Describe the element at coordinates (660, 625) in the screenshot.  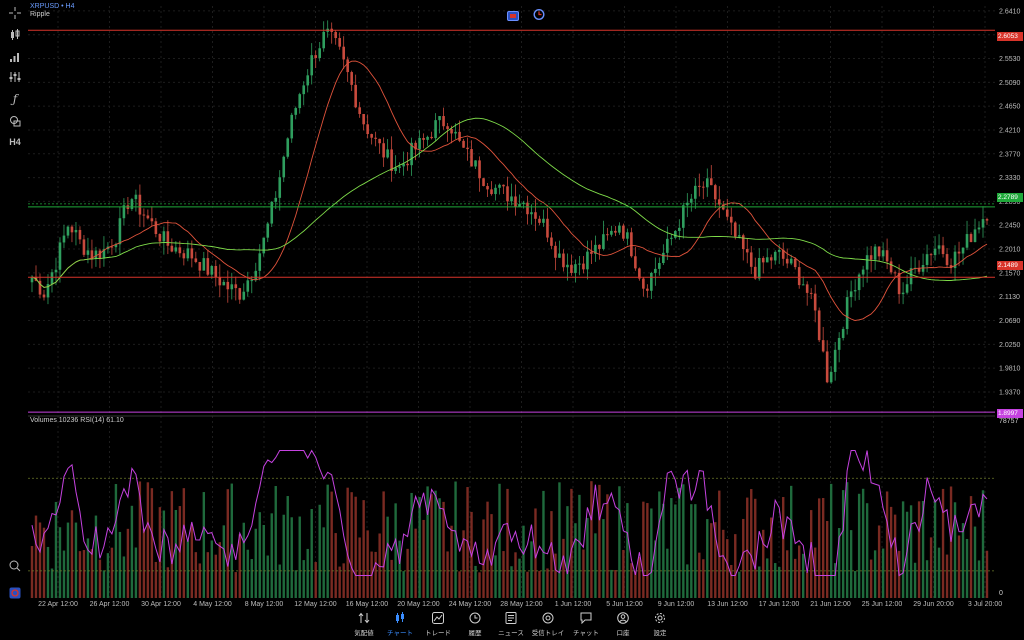
I see `nav-settings: 設定` at that location.